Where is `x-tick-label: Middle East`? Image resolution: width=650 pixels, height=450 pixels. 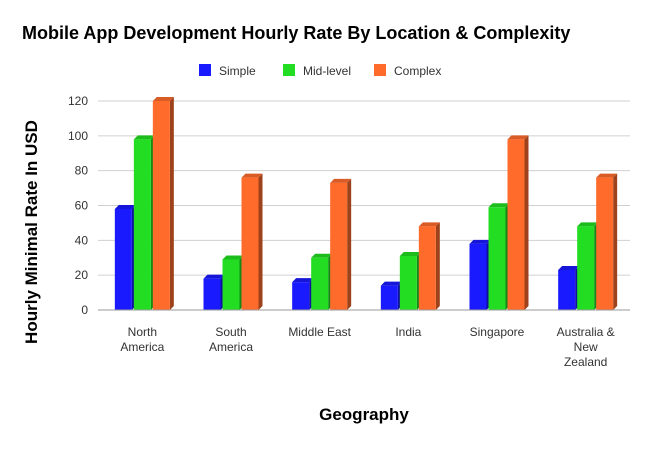
x-tick-label: Middle East is located at coordinates (319, 332).